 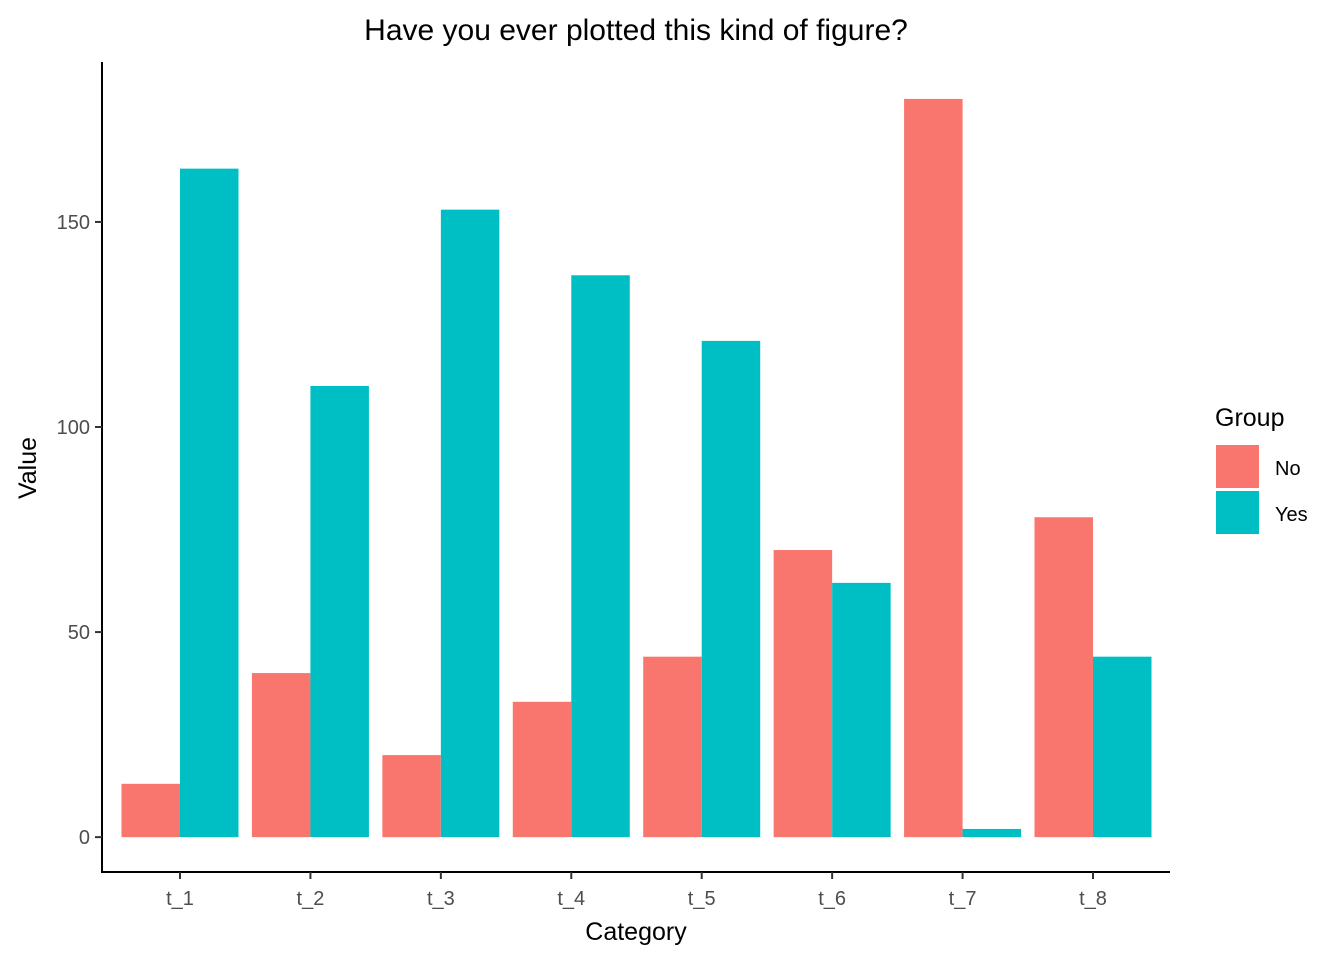 What do you see at coordinates (832, 899) in the screenshot?
I see `x-tick-label: t_6` at bounding box center [832, 899].